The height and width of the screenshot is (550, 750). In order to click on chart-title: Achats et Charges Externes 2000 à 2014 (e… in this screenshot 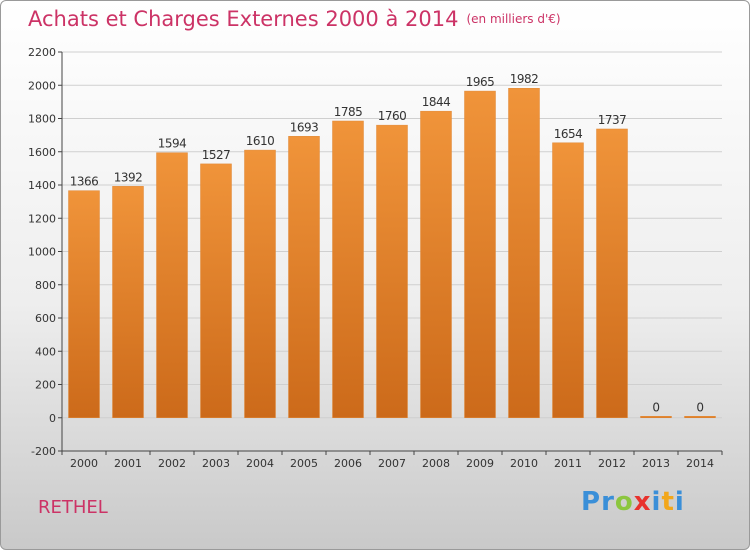, I will do `click(294, 19)`.